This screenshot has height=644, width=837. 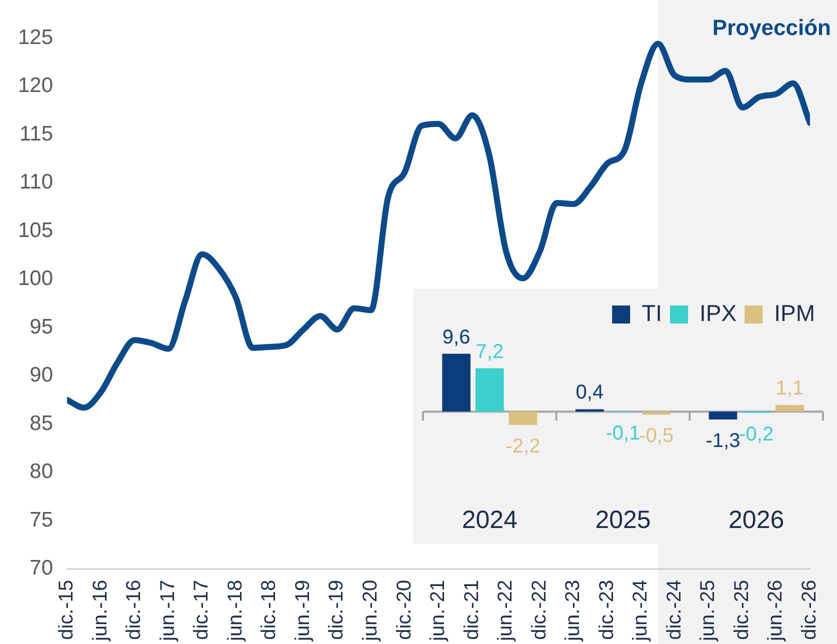 I want to click on y-tick-label: 85, so click(x=42, y=423).